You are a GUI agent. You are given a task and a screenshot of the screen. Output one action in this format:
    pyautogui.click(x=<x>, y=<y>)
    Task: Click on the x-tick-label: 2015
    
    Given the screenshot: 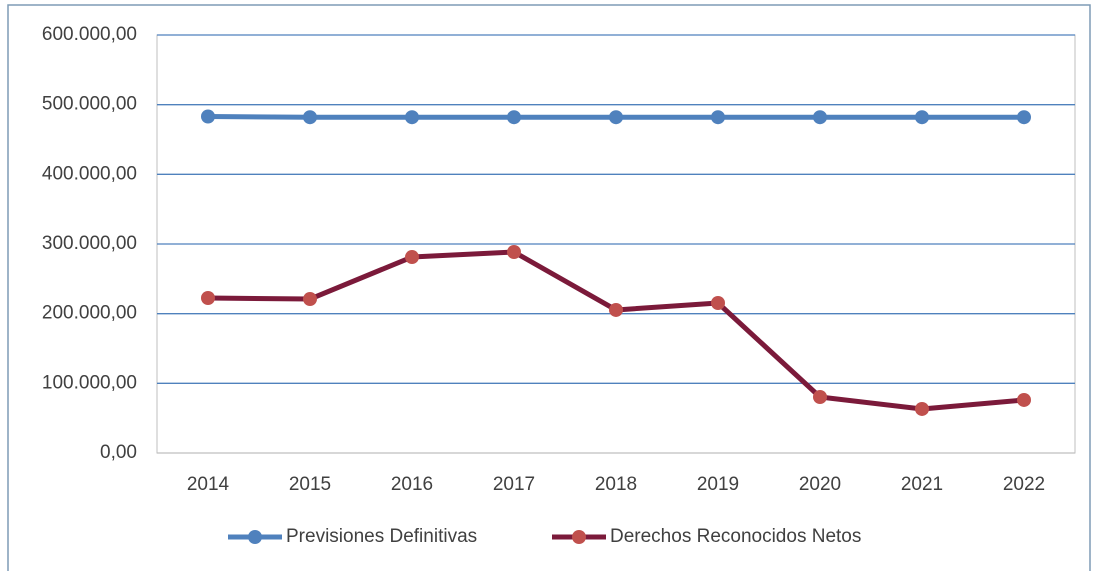 What is the action you would take?
    pyautogui.click(x=310, y=484)
    